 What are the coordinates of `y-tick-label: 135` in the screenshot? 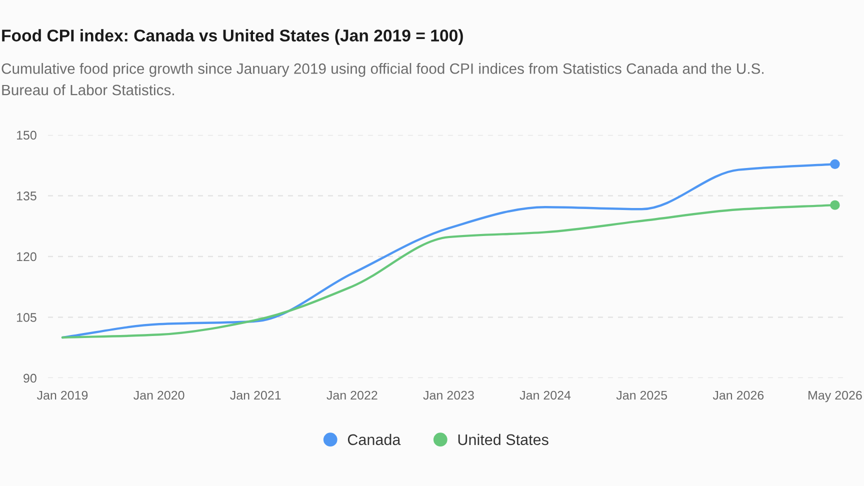 It's located at (26, 196).